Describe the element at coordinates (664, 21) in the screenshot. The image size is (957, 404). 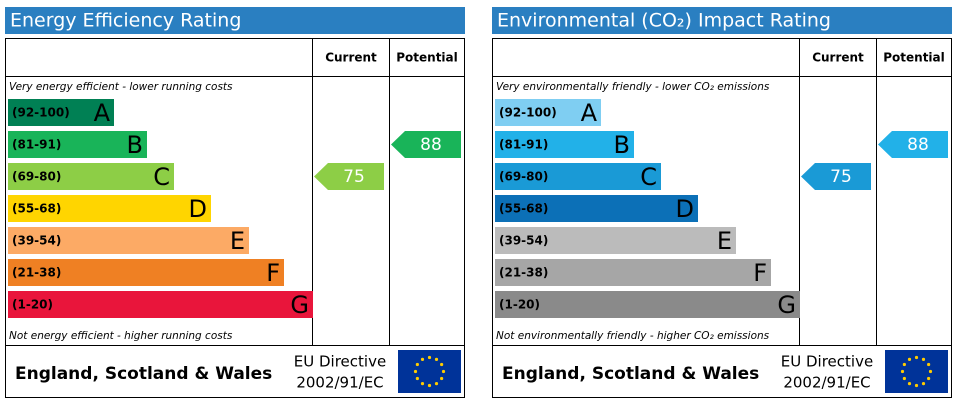
I see `panel-title: Environmental (CO₂) Impact Rating` at that location.